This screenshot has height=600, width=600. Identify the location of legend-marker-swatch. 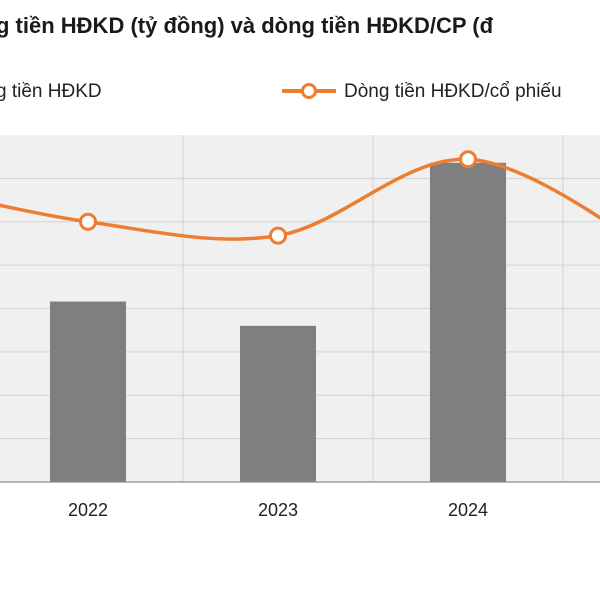
(309, 91).